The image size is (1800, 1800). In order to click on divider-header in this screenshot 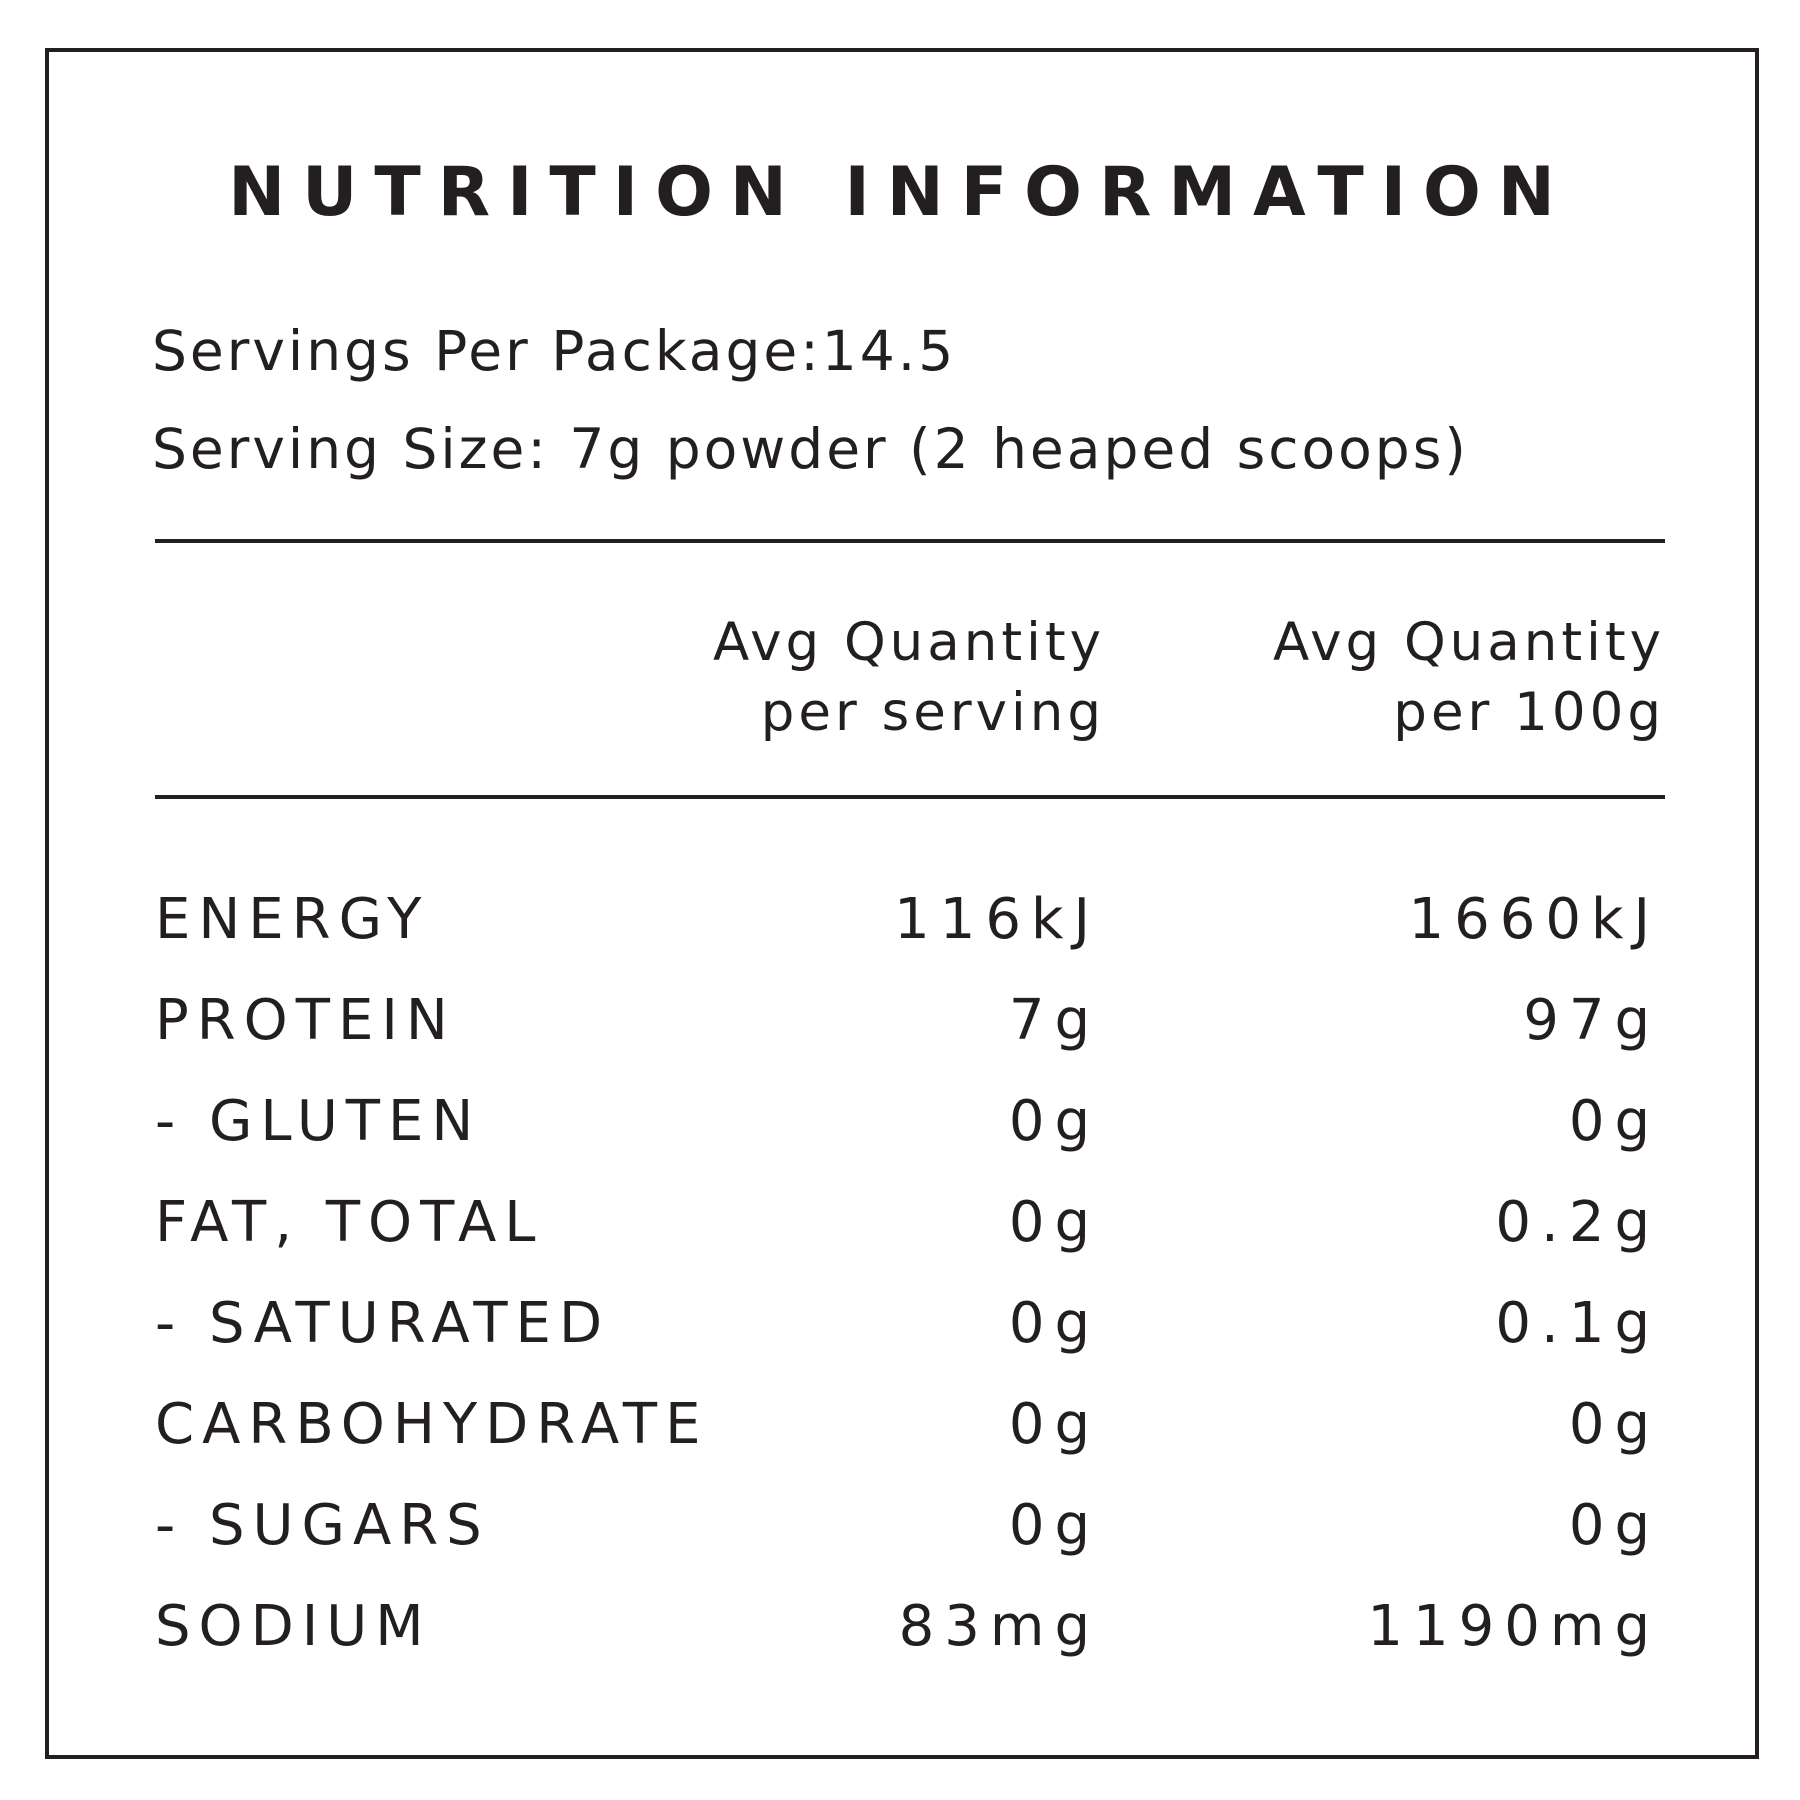, I will do `click(910, 797)`.